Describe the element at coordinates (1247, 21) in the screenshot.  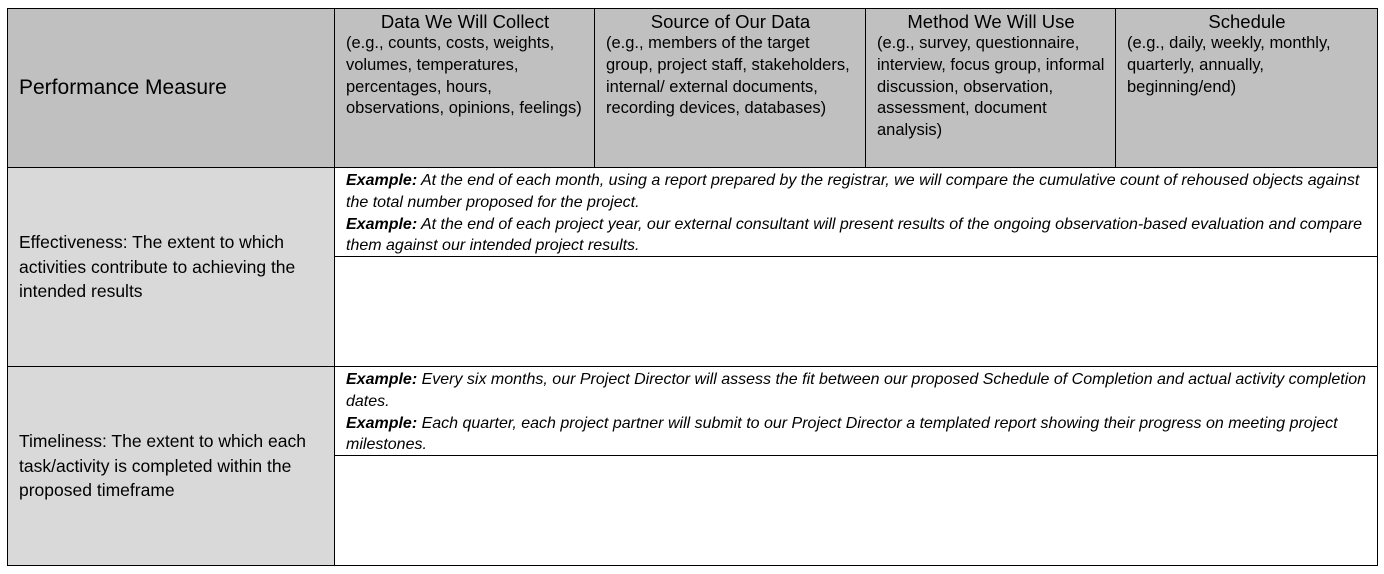
I see `column-title: Schedule` at that location.